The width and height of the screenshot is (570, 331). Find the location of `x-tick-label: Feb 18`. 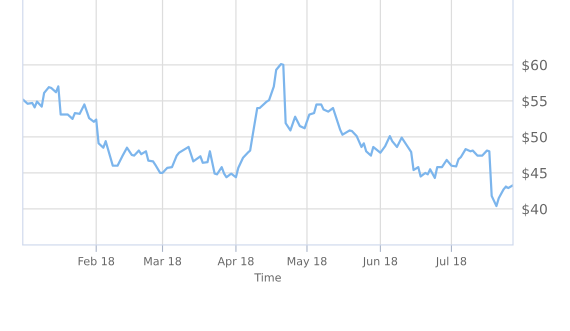

x-tick-label: Feb 18 is located at coordinates (96, 261).